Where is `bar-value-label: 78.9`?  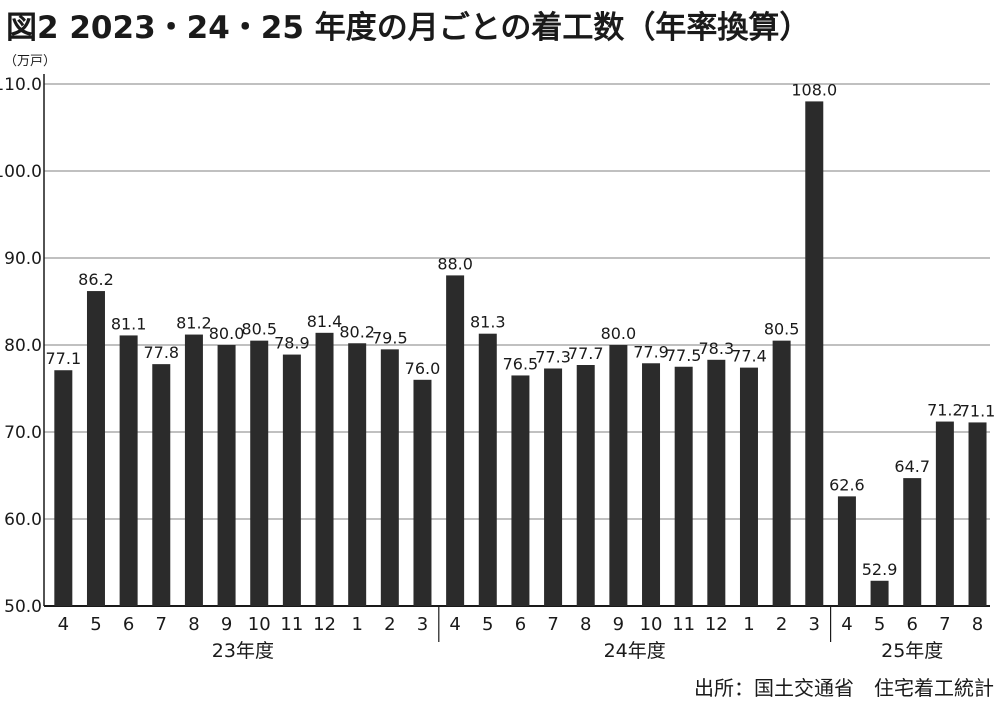 bar-value-label: 78.9 is located at coordinates (292, 343).